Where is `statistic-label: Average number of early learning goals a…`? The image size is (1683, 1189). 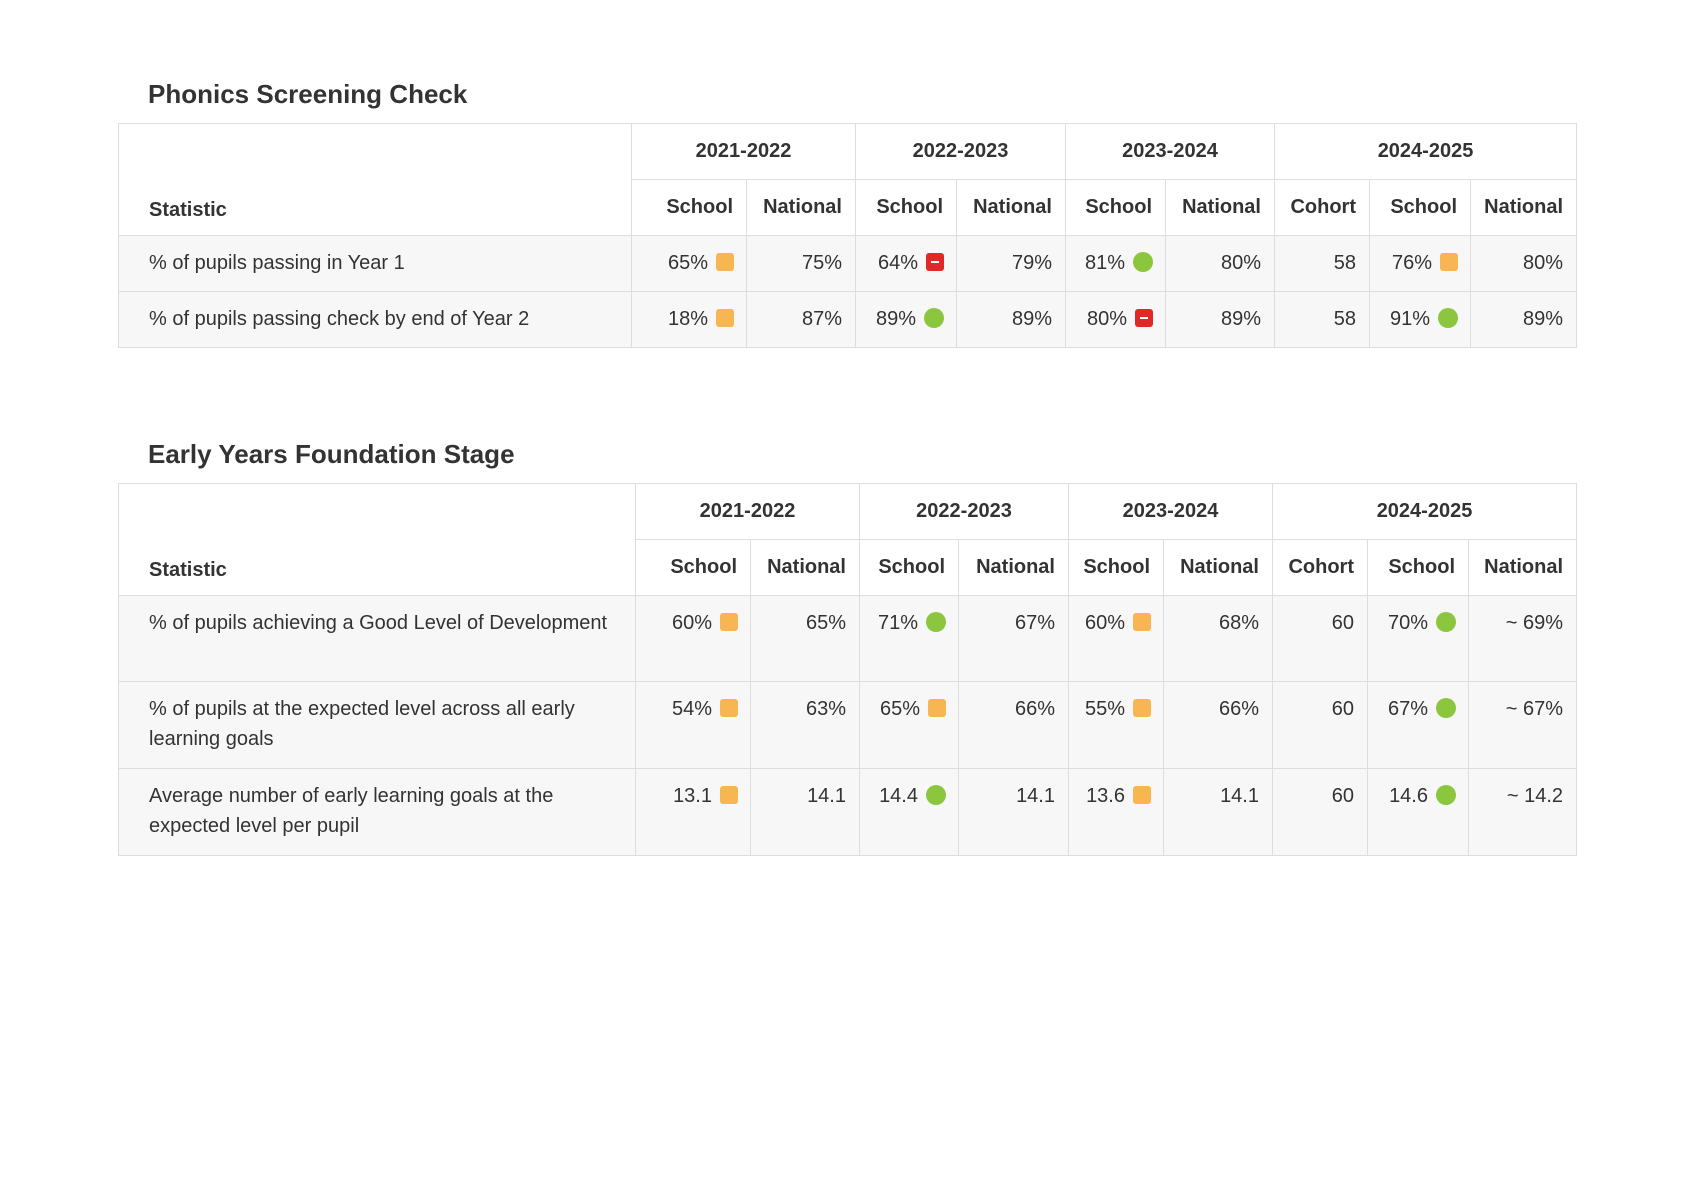 statistic-label: Average number of early learning goals a… is located at coordinates (377, 812).